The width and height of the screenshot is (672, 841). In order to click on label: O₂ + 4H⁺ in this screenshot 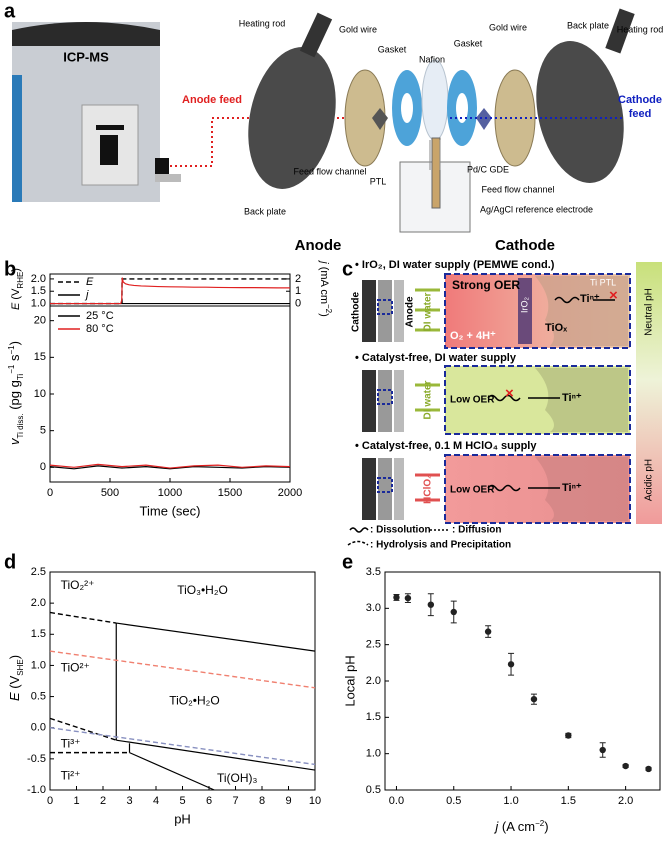, I will do `click(473, 336)`.